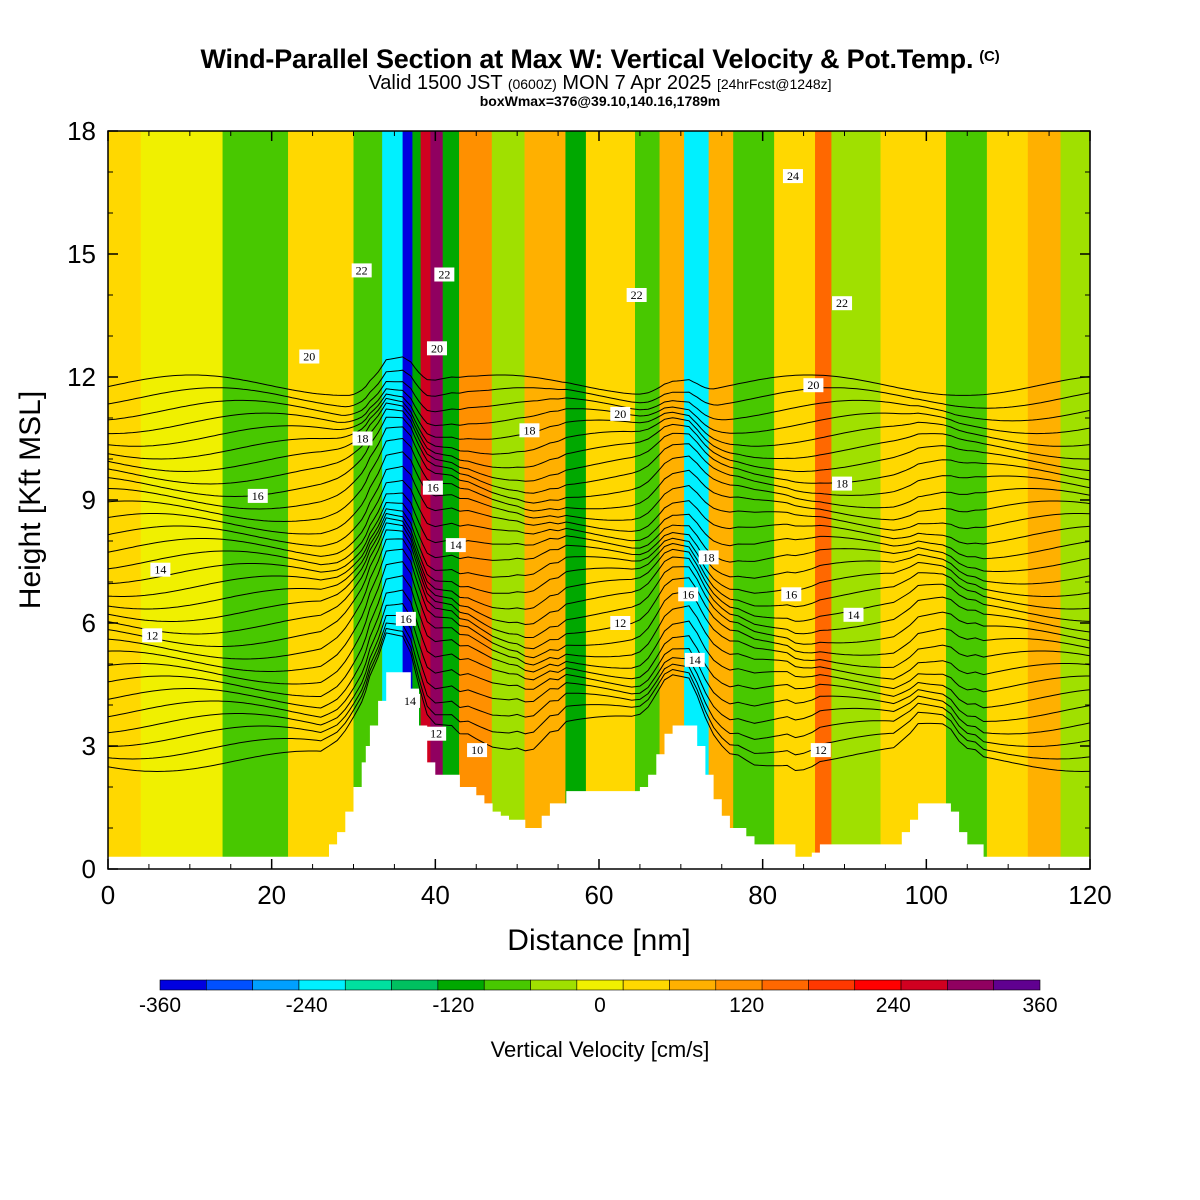 This screenshot has height=1200, width=1200. What do you see at coordinates (1039, 1005) in the screenshot?
I see `colorbar-tick-label: 360` at bounding box center [1039, 1005].